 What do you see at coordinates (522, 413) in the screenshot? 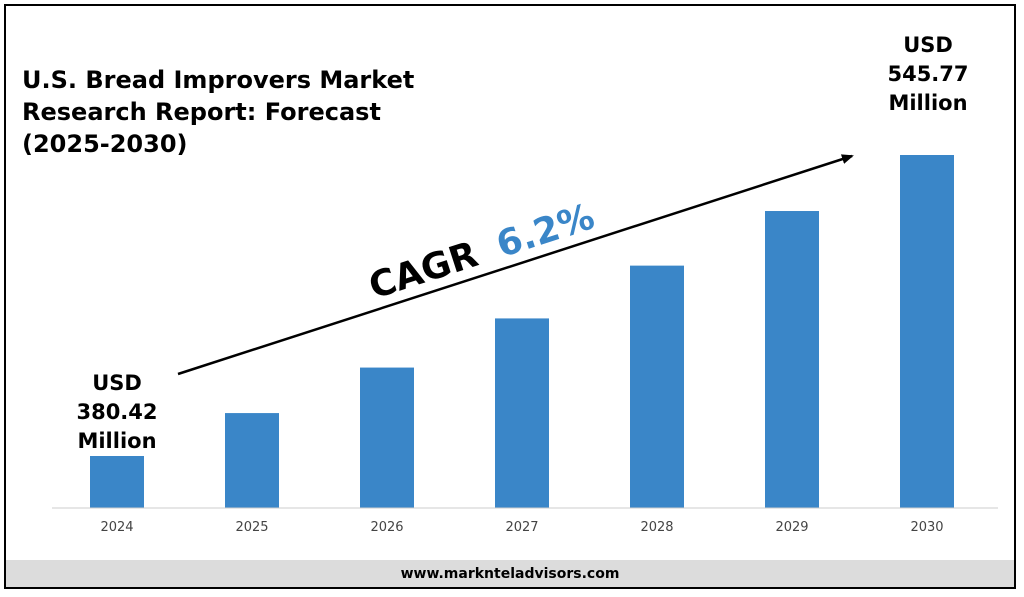
I see `bar-2027` at bounding box center [522, 413].